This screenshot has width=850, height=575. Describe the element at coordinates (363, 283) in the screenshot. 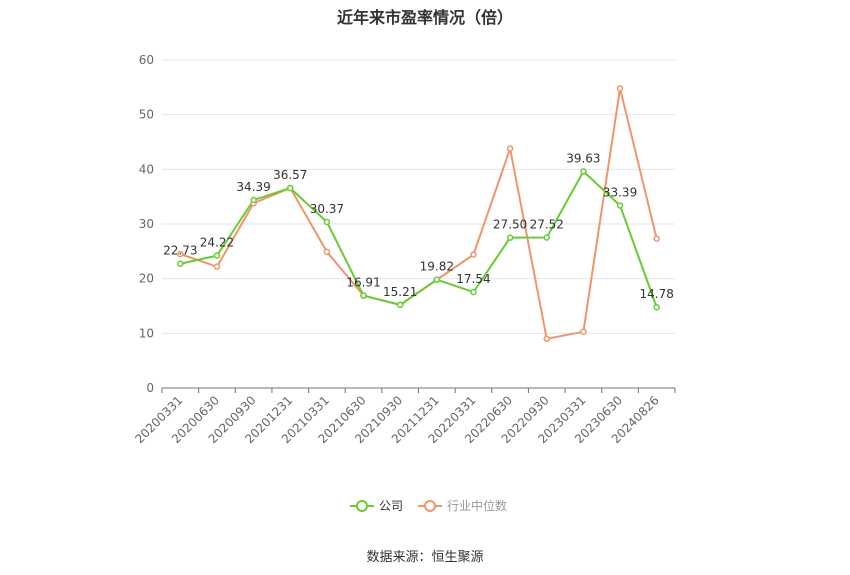

I see `data-label: 16.91` at that location.